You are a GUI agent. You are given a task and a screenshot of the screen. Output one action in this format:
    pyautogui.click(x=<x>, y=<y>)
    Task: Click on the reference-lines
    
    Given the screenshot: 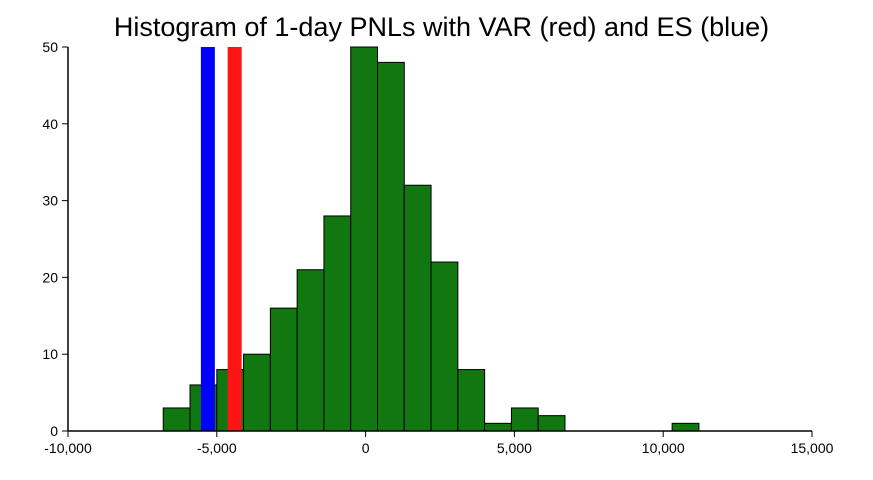 What is the action you would take?
    pyautogui.click(x=221, y=239)
    